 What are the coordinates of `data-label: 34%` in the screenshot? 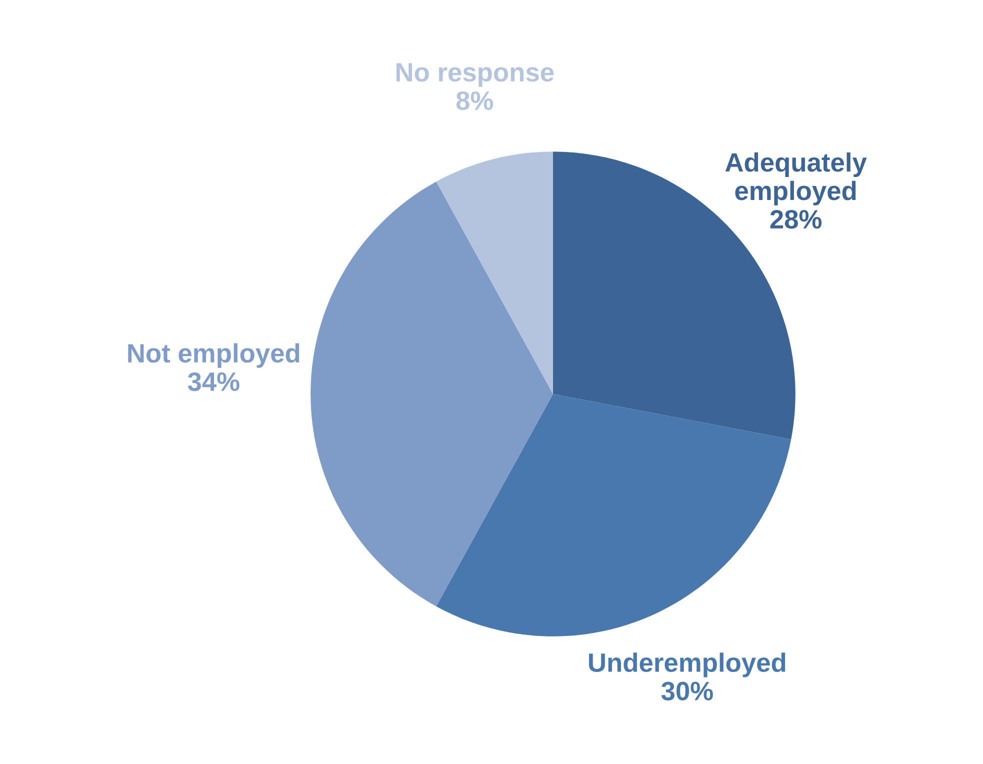 It's located at (214, 382).